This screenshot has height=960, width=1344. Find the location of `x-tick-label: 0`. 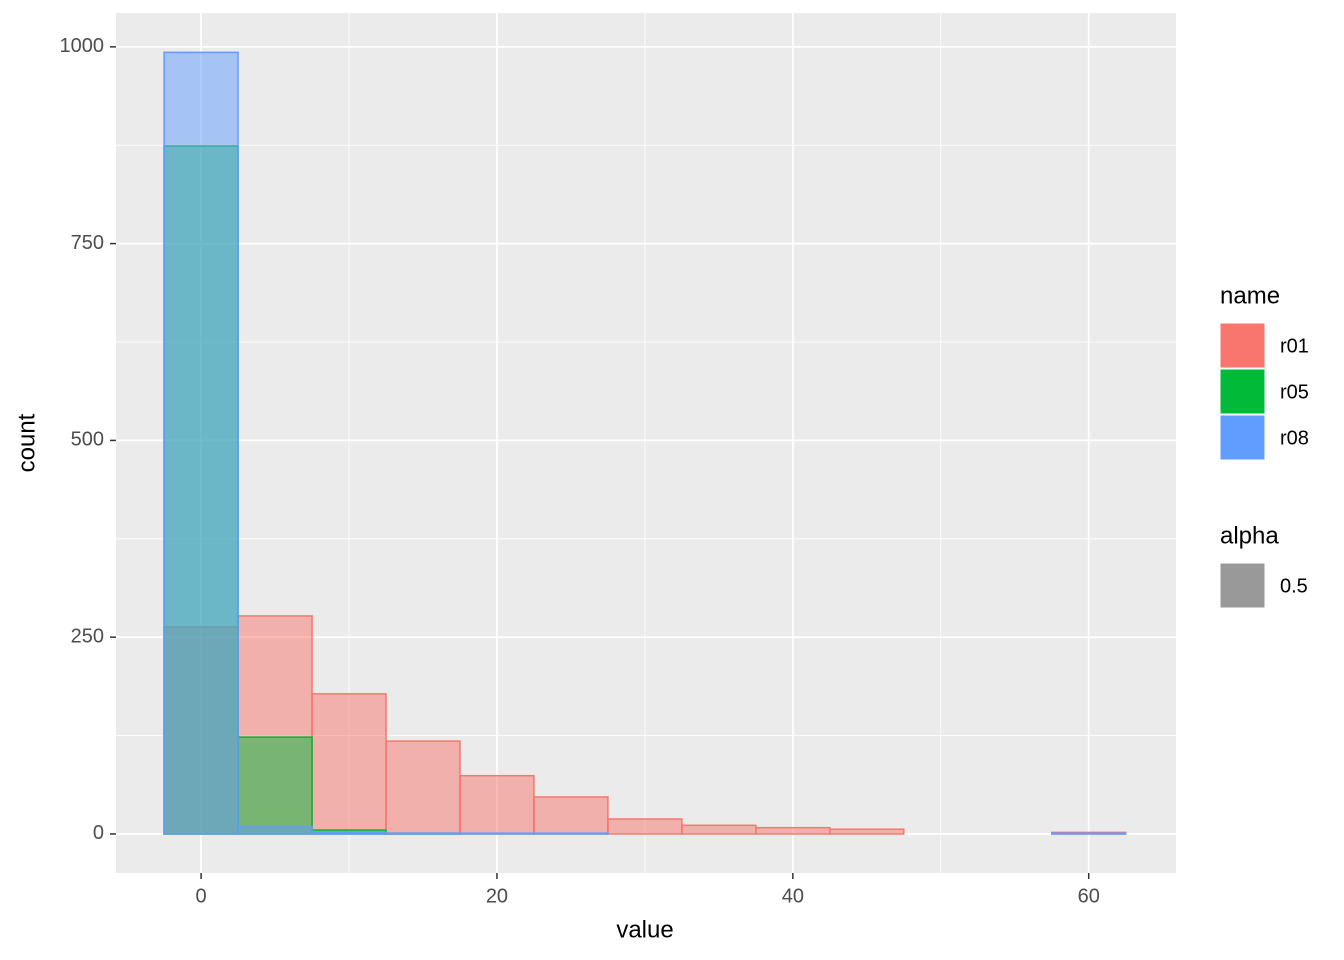

x-tick-label: 0 is located at coordinates (201, 896).